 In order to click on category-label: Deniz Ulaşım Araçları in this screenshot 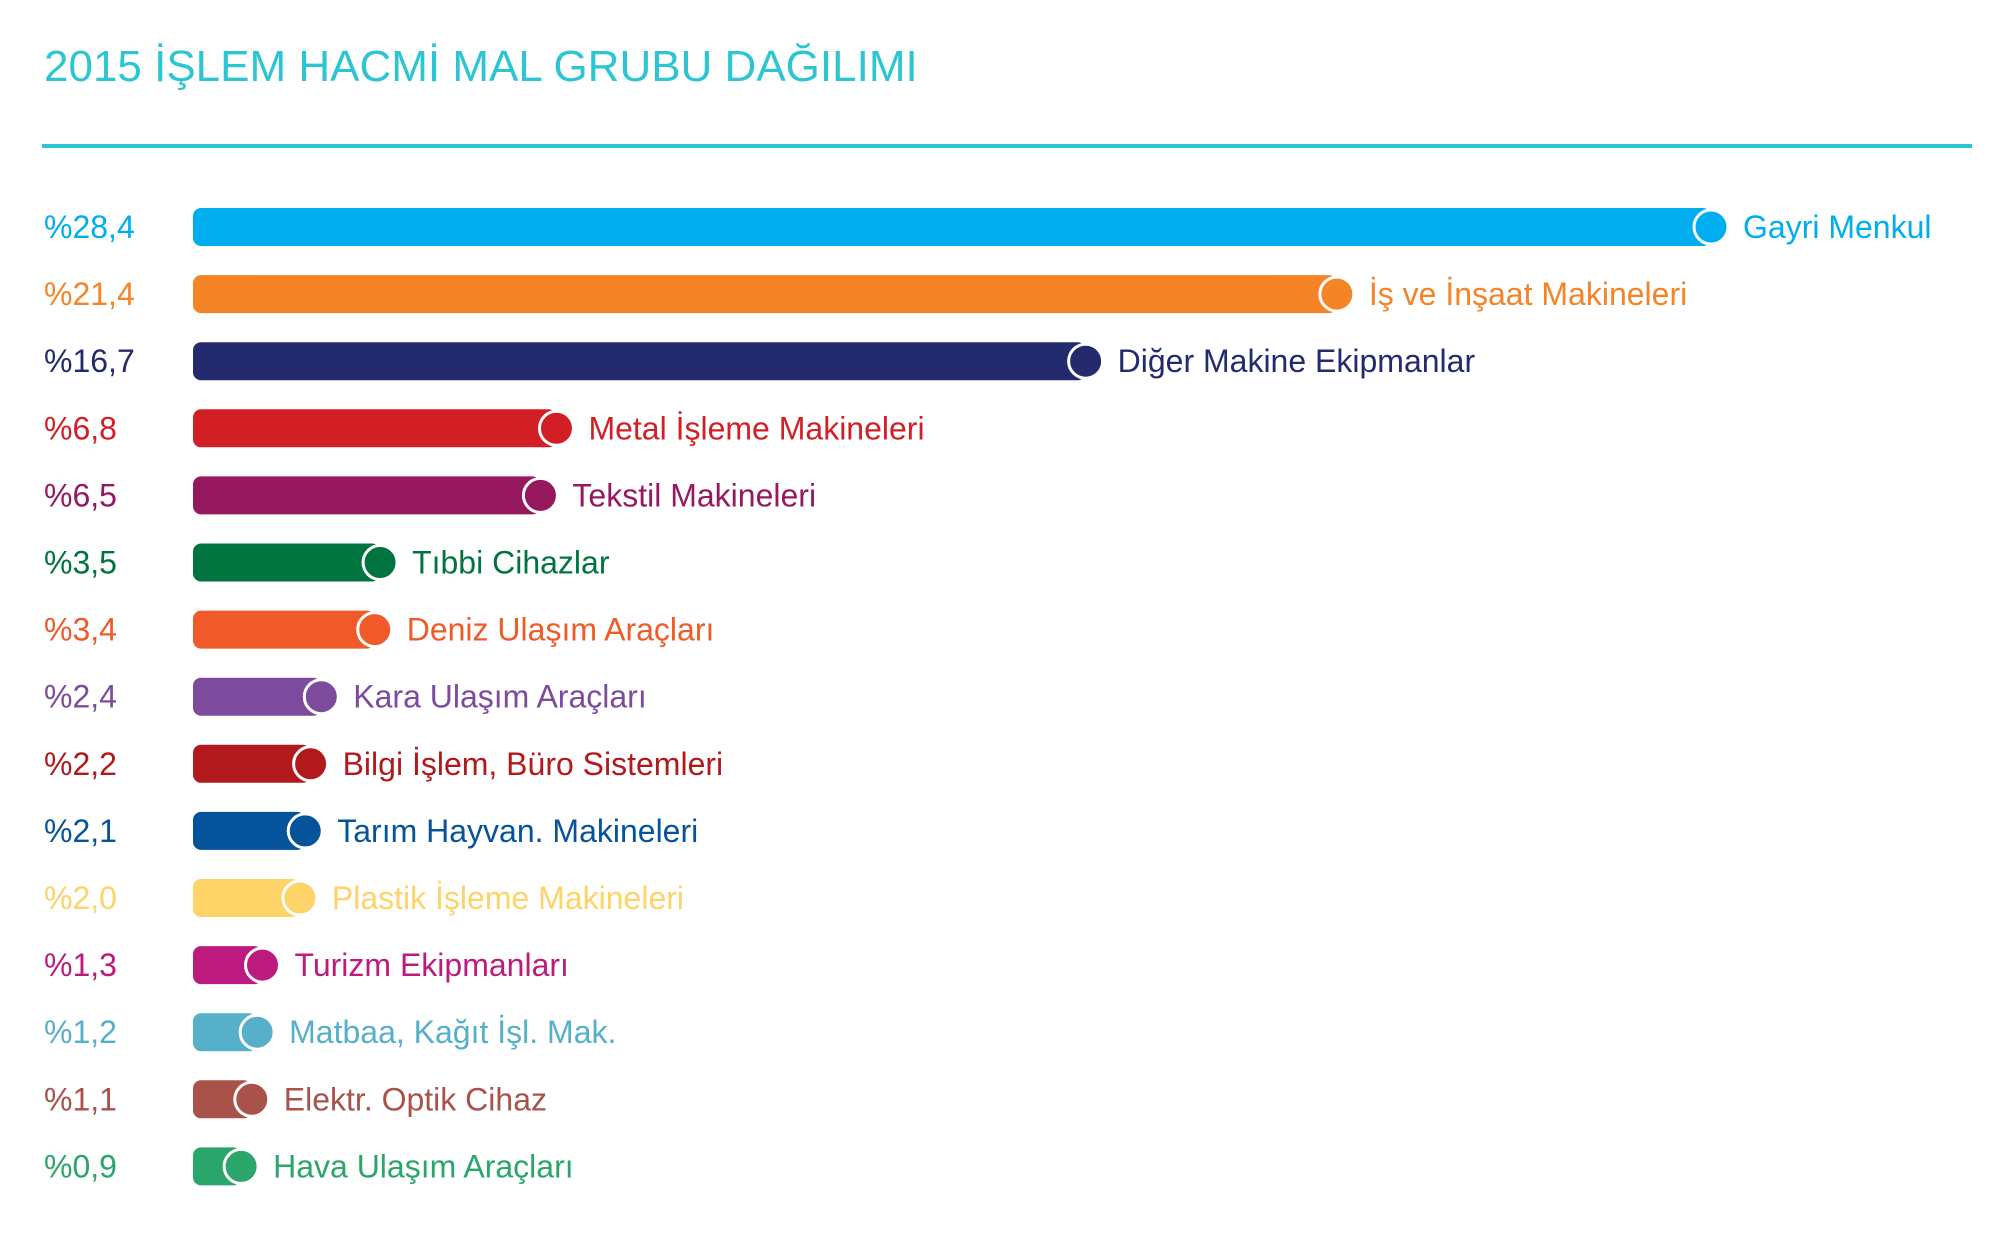, I will do `click(561, 630)`.